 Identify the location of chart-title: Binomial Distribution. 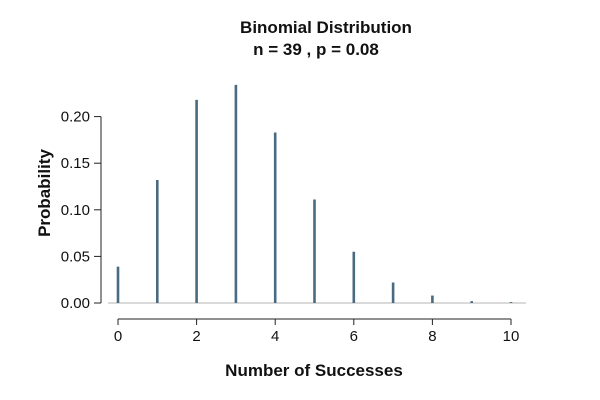
(326, 27).